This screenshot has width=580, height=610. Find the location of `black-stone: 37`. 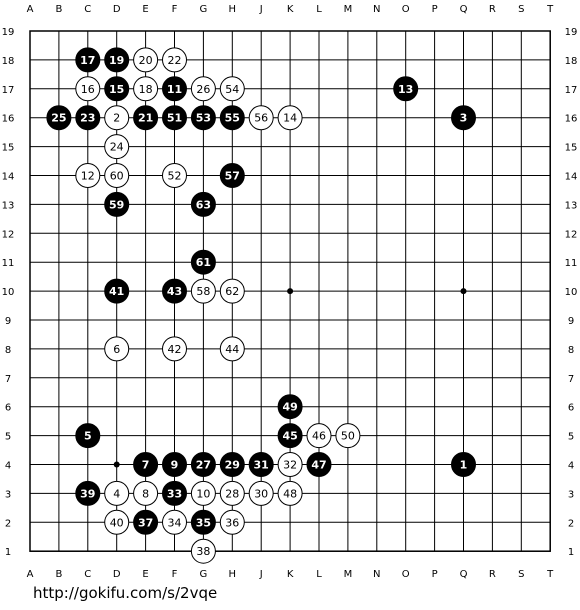

black-stone: 37 is located at coordinates (146, 522).